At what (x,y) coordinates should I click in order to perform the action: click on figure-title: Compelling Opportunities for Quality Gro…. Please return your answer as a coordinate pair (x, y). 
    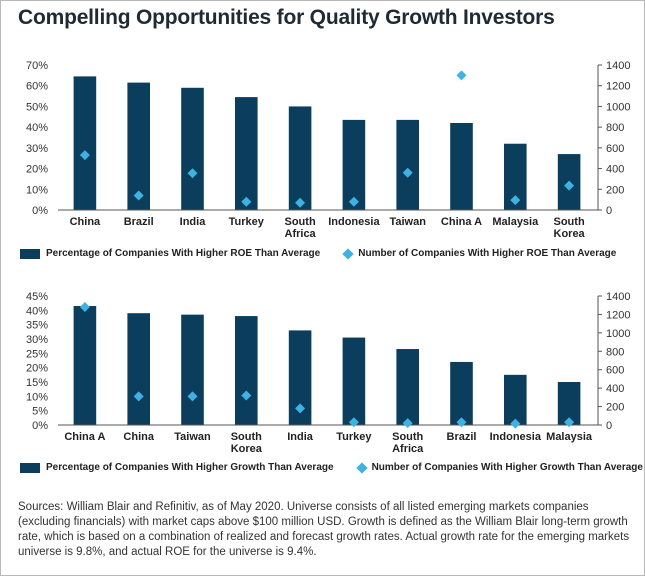
    Looking at the image, I should click on (286, 17).